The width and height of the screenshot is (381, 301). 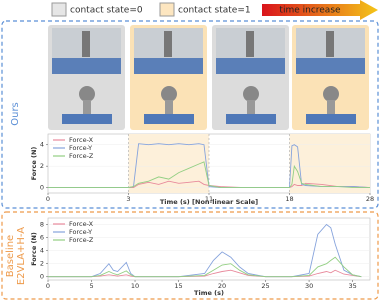 What do you see at coordinates (289, 199) in the screenshot?
I see `x-tick-label: 18` at bounding box center [289, 199].